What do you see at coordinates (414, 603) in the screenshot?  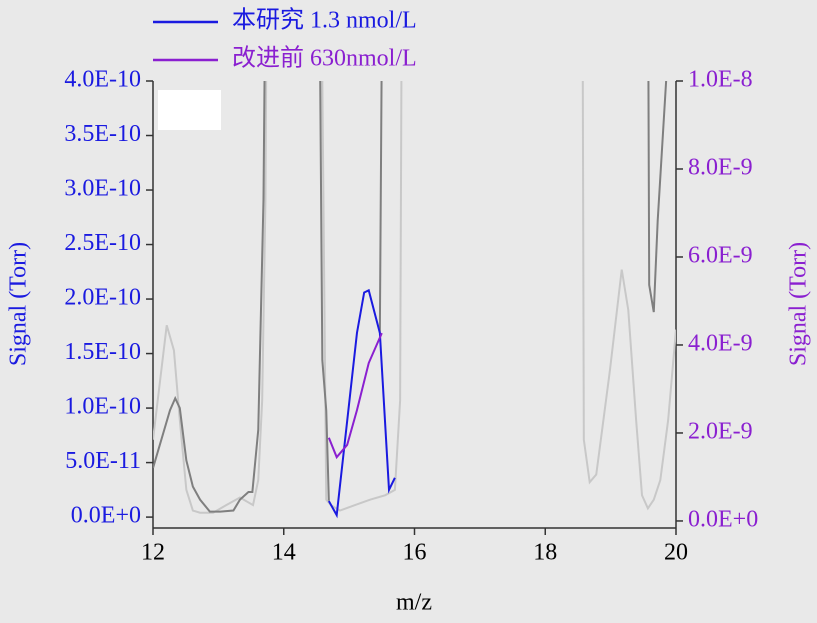 I see `x-axis-label: m/z` at bounding box center [414, 603].